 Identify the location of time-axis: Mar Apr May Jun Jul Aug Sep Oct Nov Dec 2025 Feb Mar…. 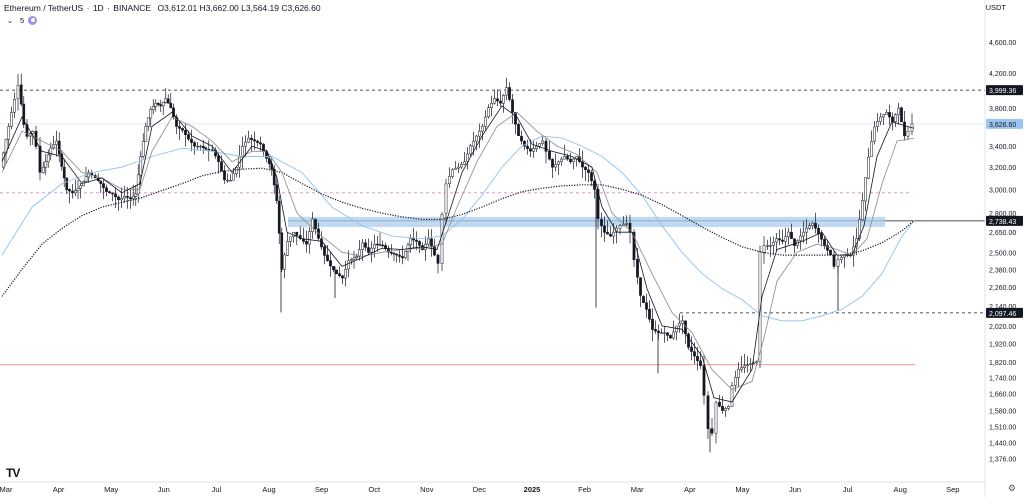
(492, 487).